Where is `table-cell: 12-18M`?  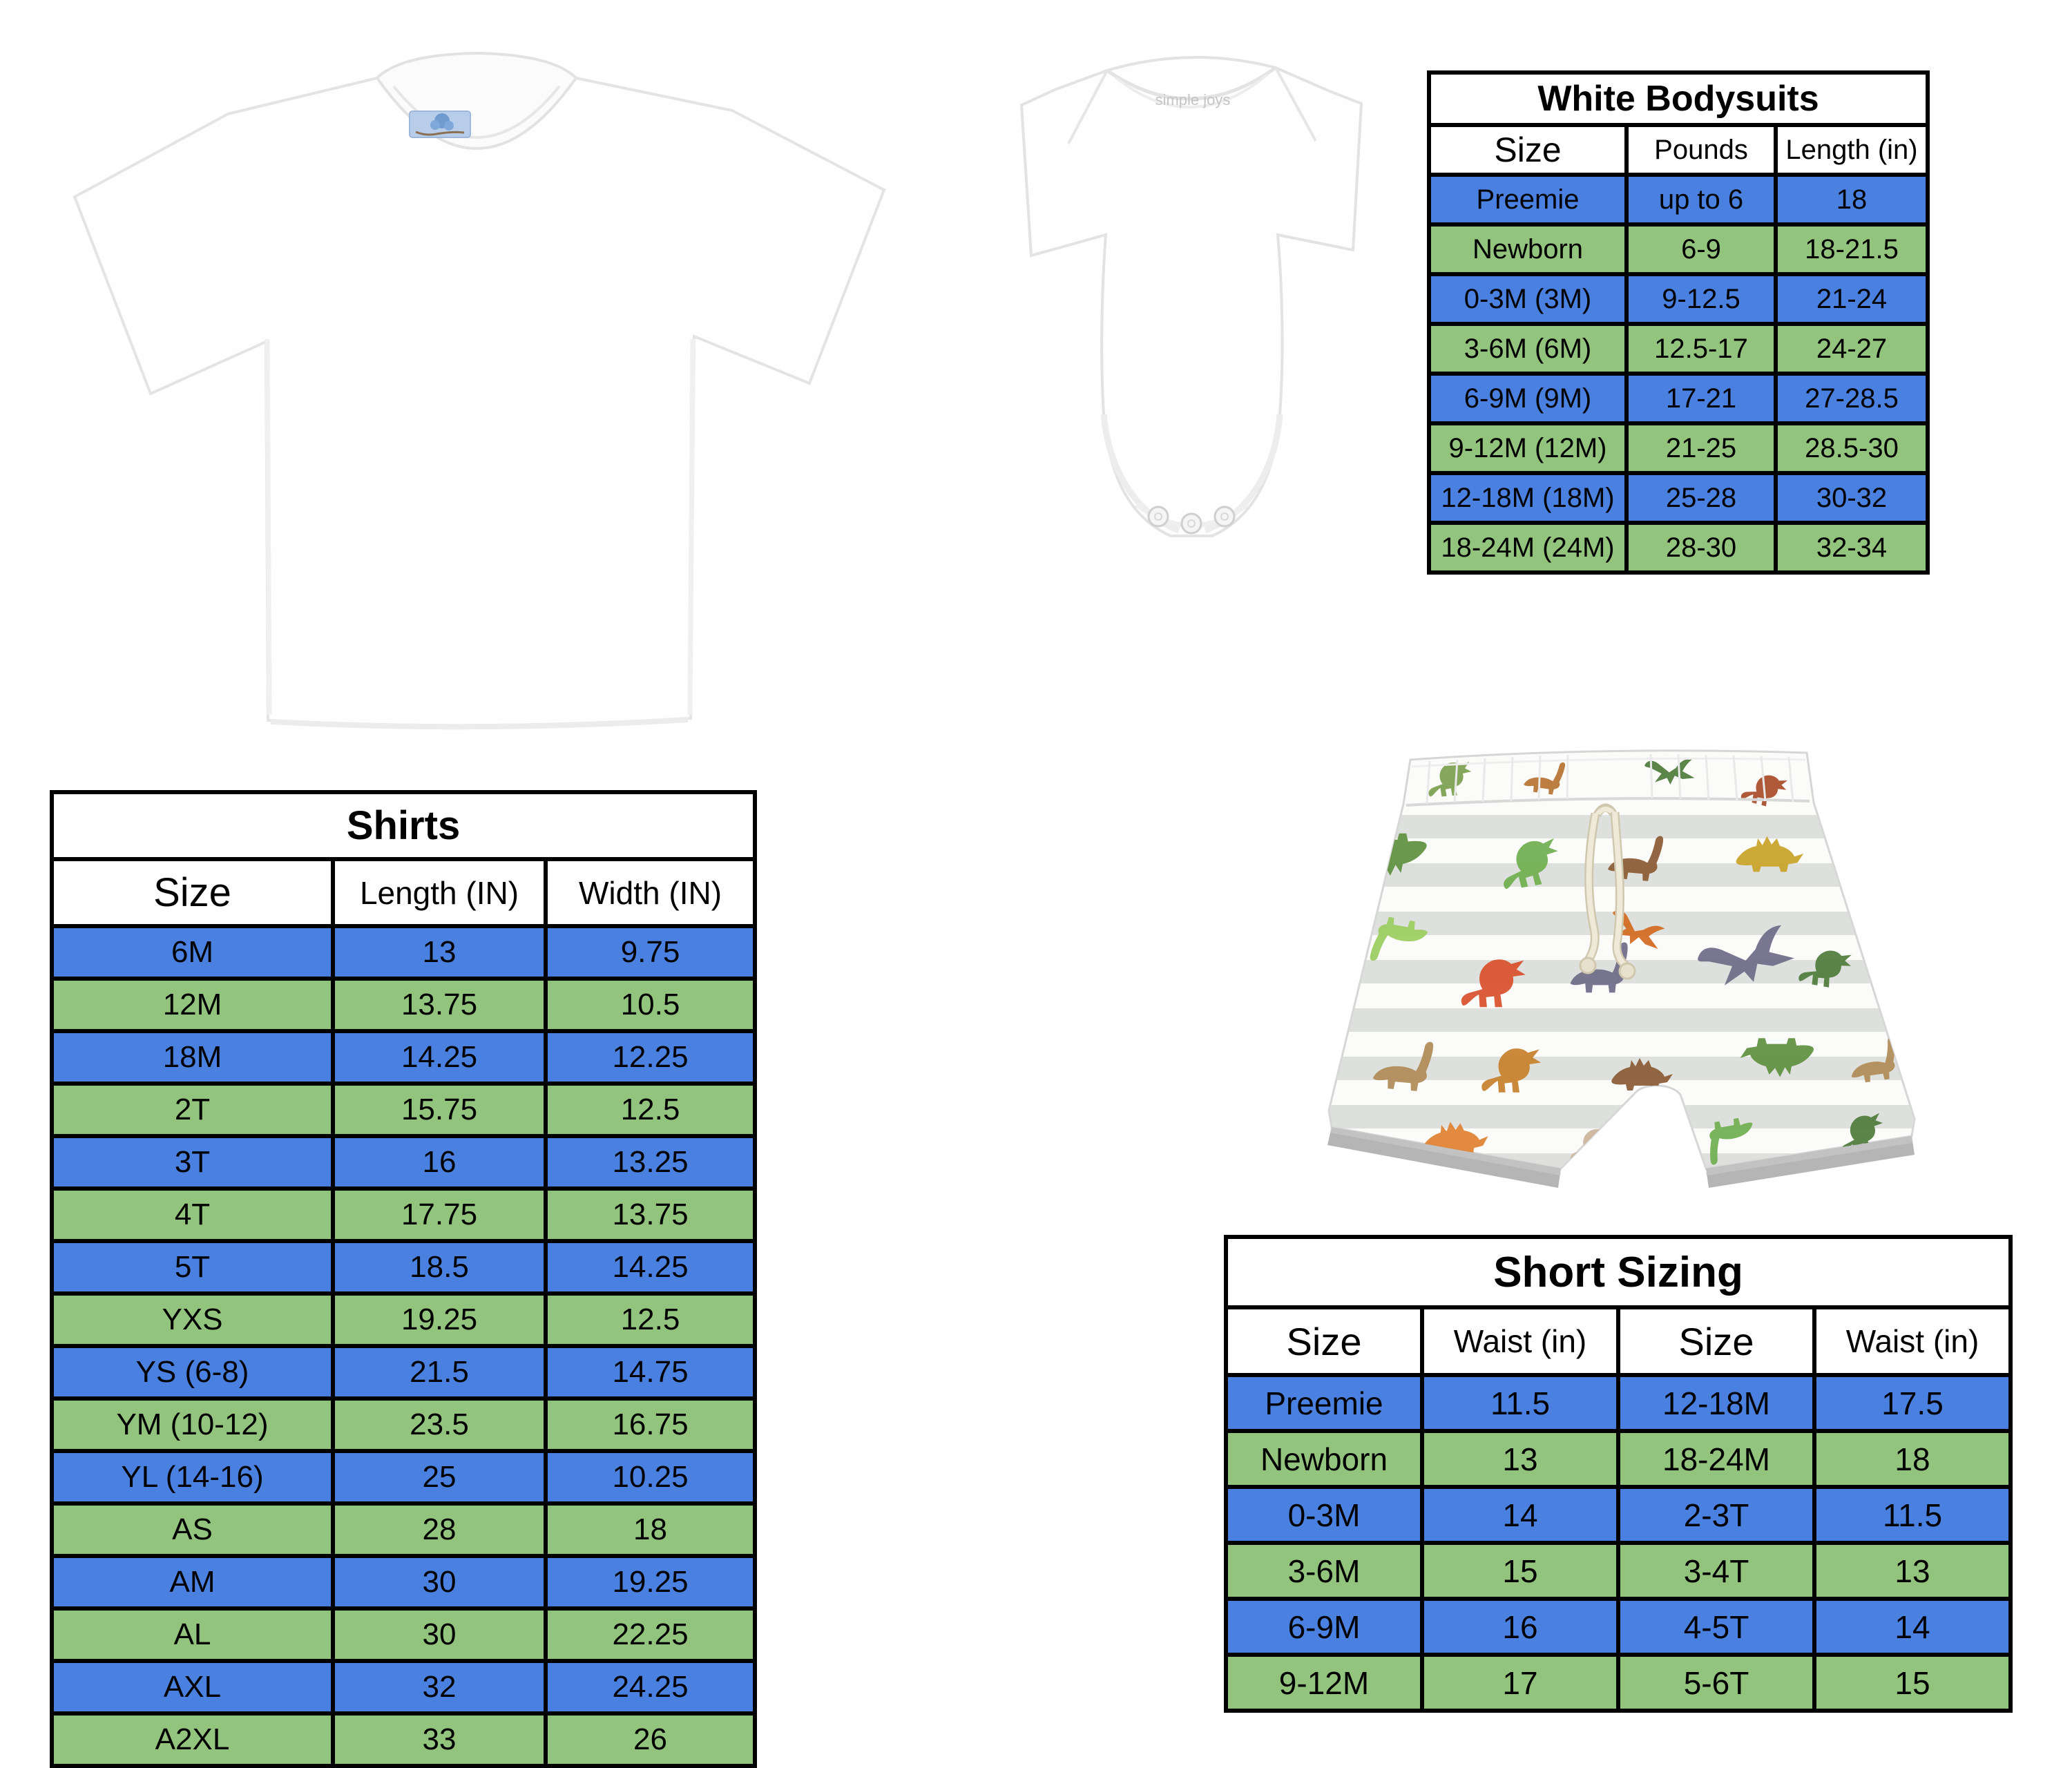 table-cell: 12-18M is located at coordinates (1716, 1403).